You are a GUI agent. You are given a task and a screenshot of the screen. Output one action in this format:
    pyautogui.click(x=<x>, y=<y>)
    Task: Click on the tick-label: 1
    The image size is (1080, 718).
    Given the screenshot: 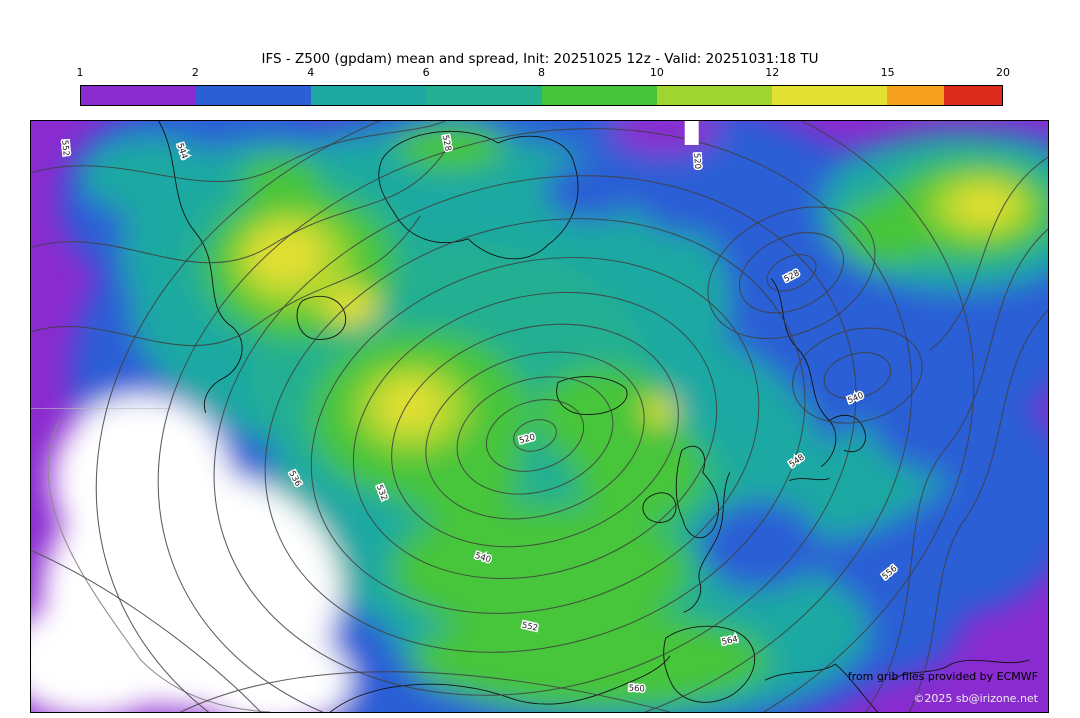 What is the action you would take?
    pyautogui.click(x=80, y=72)
    